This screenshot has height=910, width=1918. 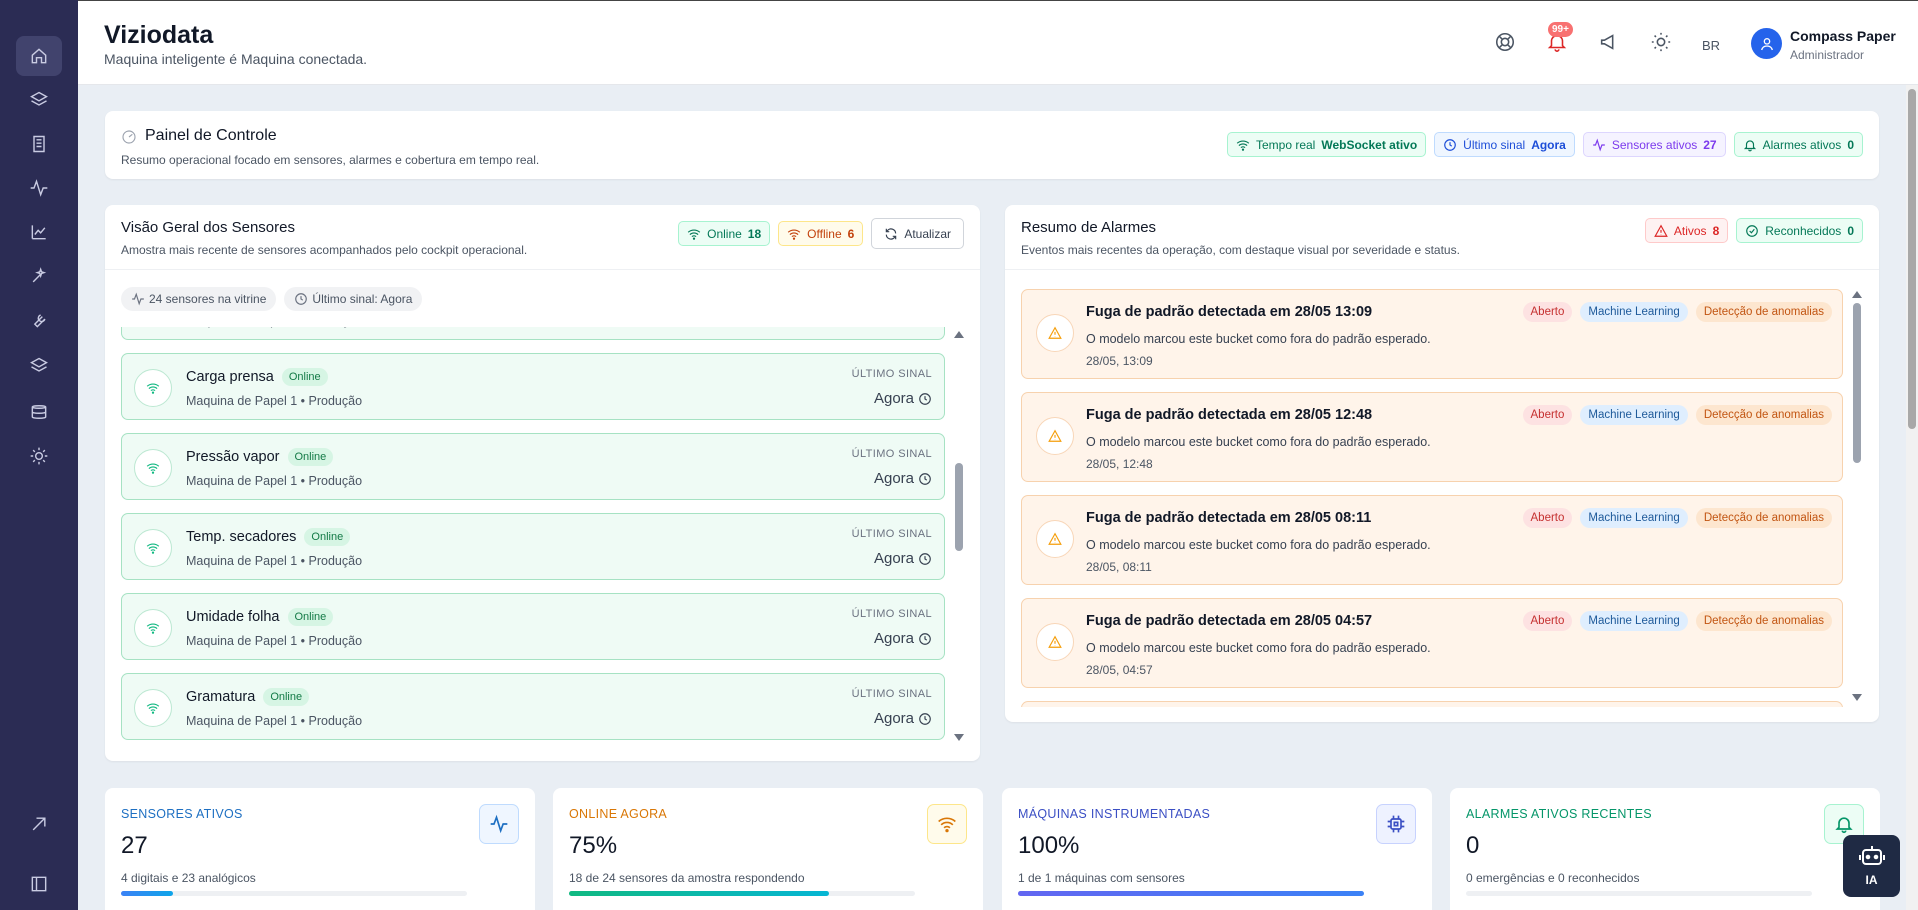 I want to click on stat-value: 100%, so click(x=1049, y=845).